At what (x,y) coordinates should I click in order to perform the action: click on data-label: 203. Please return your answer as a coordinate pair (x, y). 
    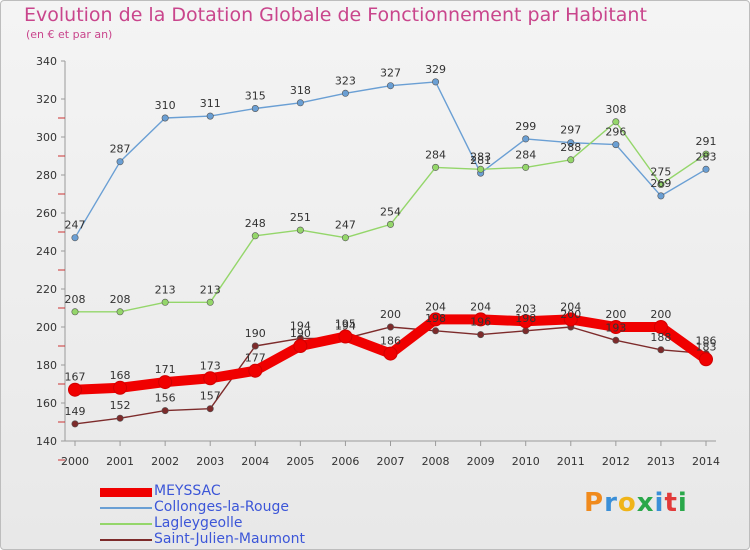
    Looking at the image, I should click on (525, 308).